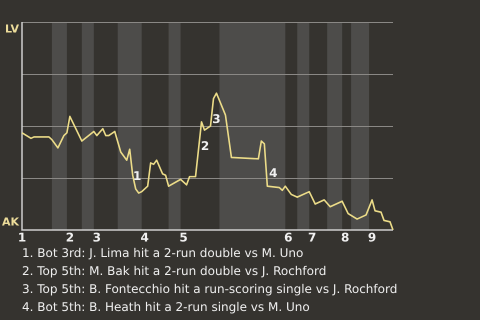 The width and height of the screenshot is (480, 320). I want to click on annotation: 4, so click(273, 173).